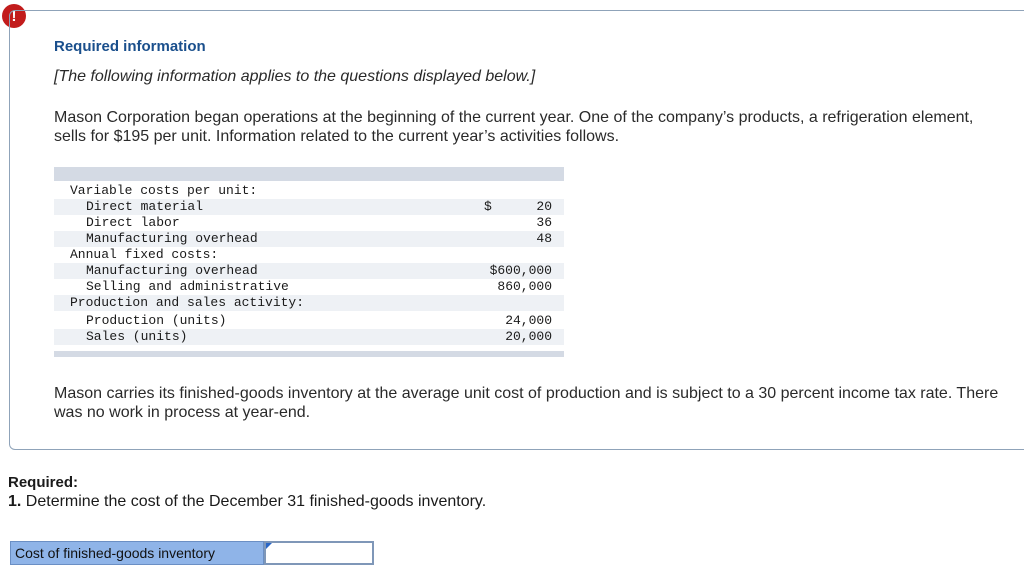  Describe the element at coordinates (156, 320) in the screenshot. I see `row-label: Production (units)` at that location.